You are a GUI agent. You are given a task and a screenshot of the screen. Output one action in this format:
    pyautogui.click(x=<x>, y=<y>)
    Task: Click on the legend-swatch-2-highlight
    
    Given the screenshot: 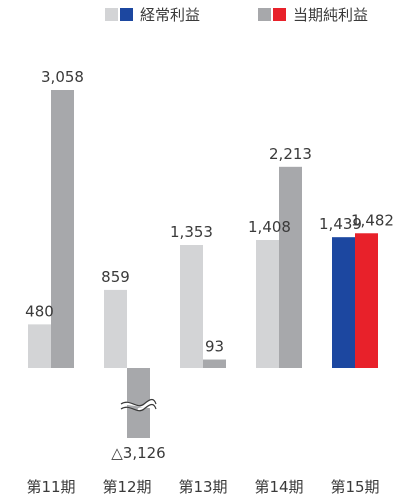 What is the action you would take?
    pyautogui.click(x=279, y=14)
    